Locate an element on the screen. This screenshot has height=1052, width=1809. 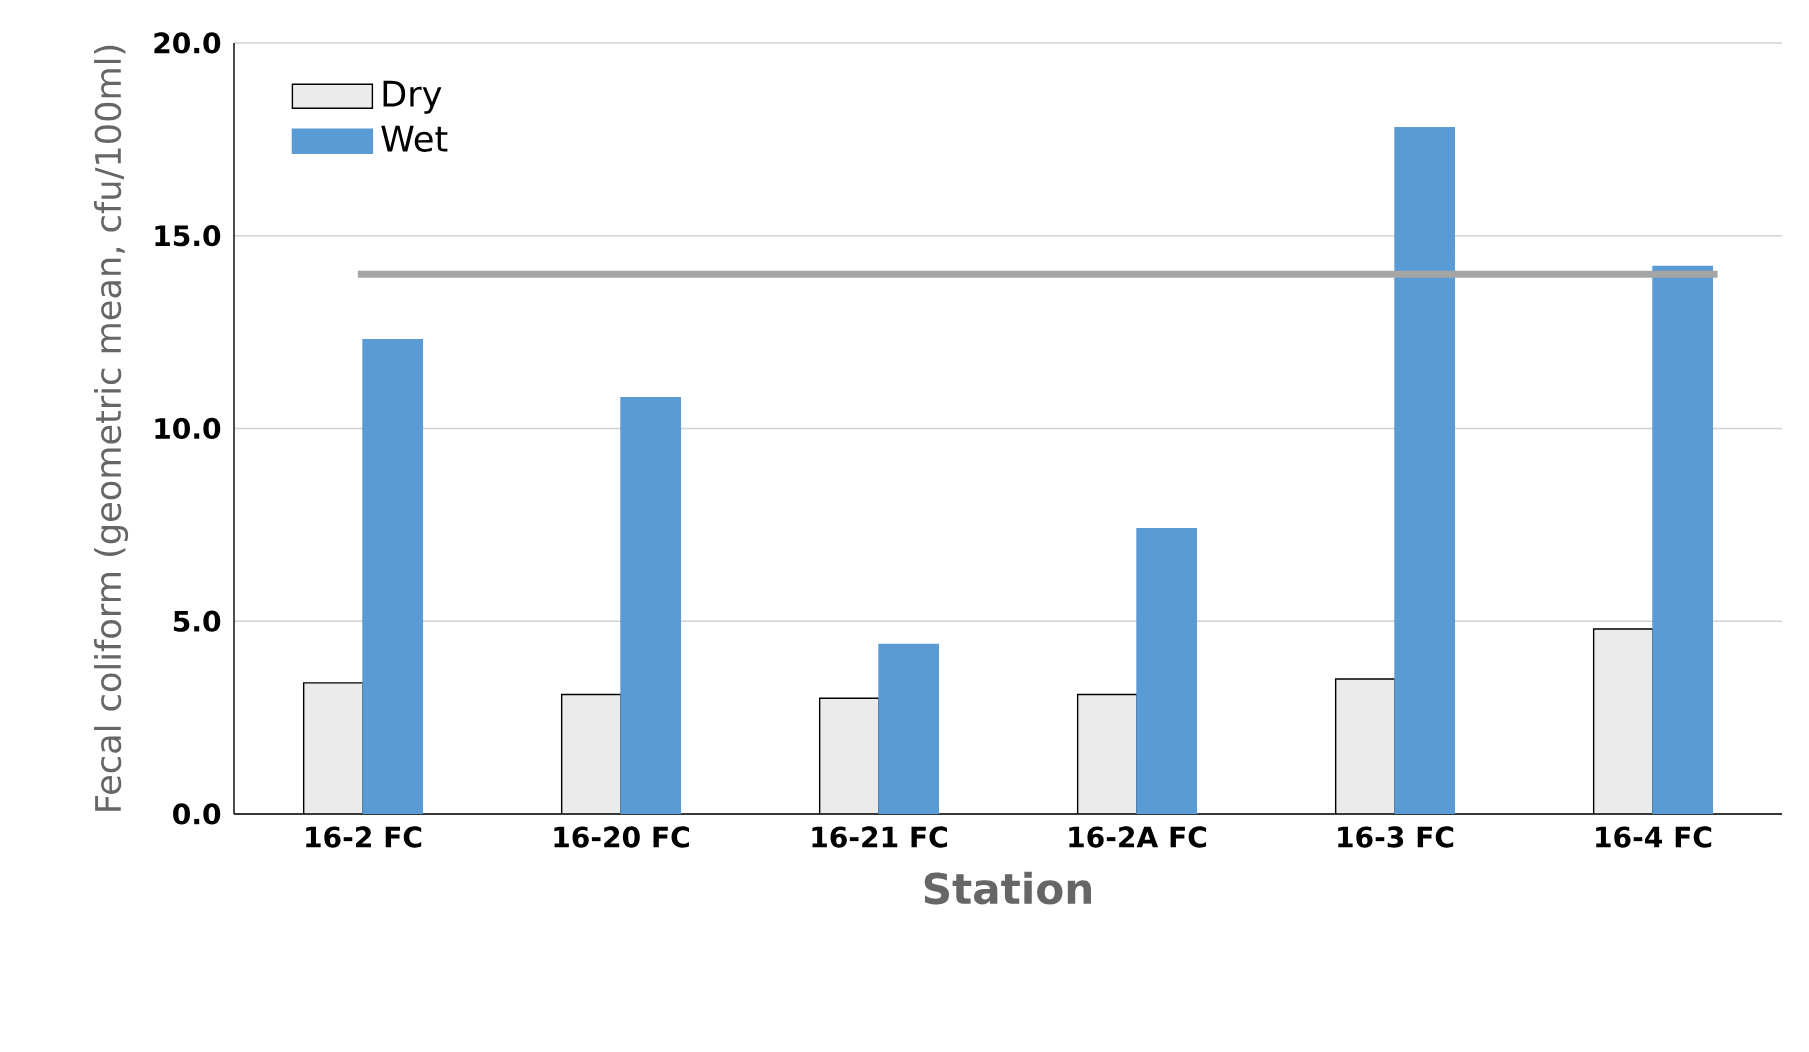
y-tick-label: 0.0 is located at coordinates (197, 814).